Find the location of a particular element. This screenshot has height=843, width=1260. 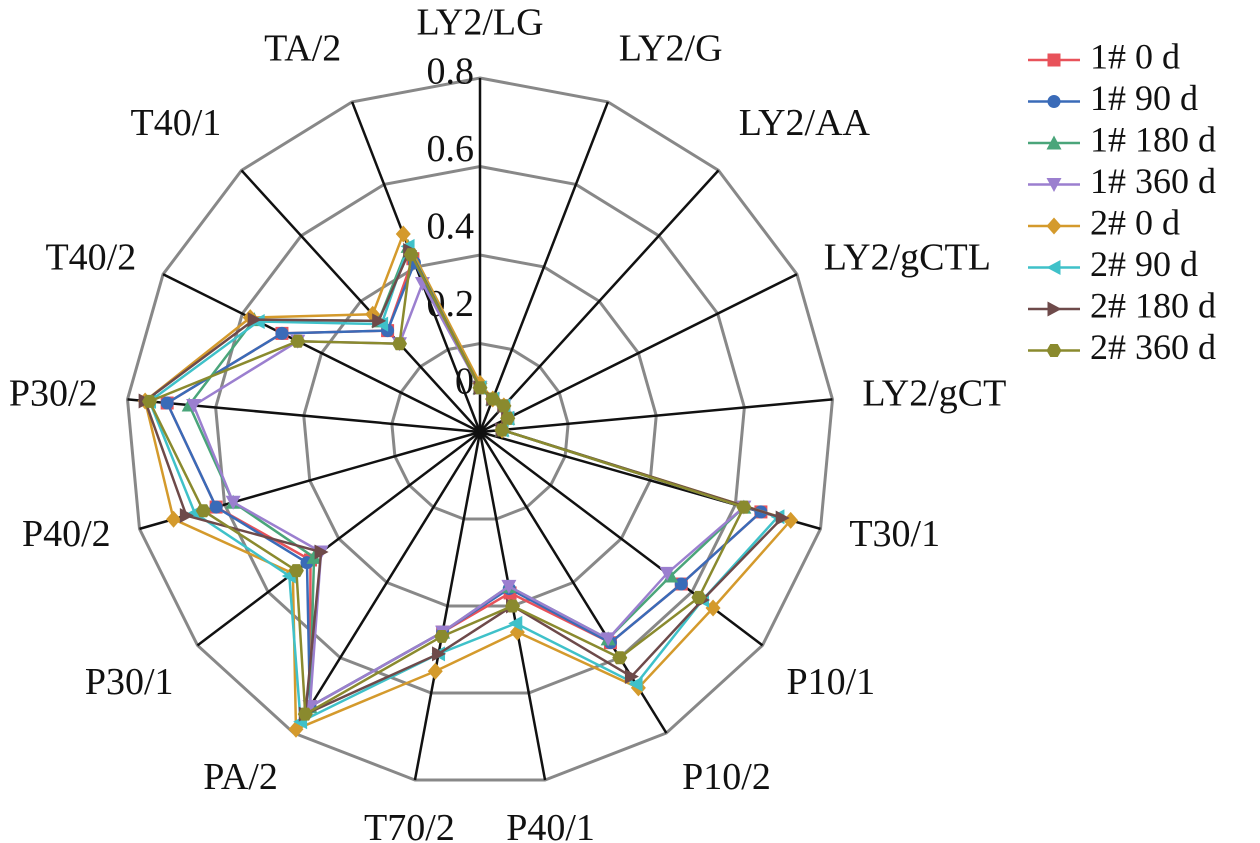

legend-label: 1# 0 d is located at coordinates (1135, 56).